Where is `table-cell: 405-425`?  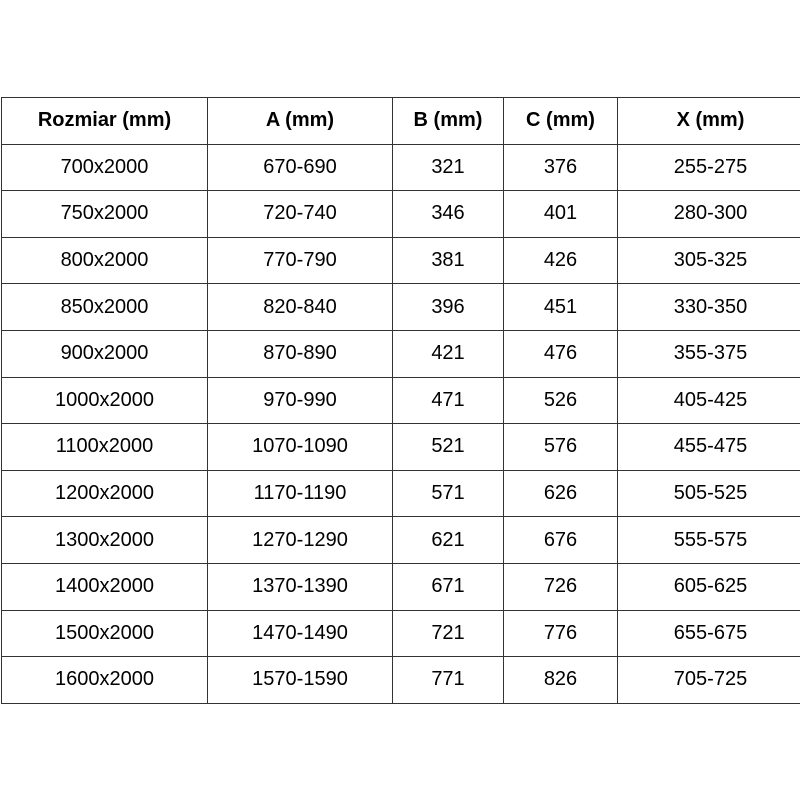 table-cell: 405-425 is located at coordinates (708, 400).